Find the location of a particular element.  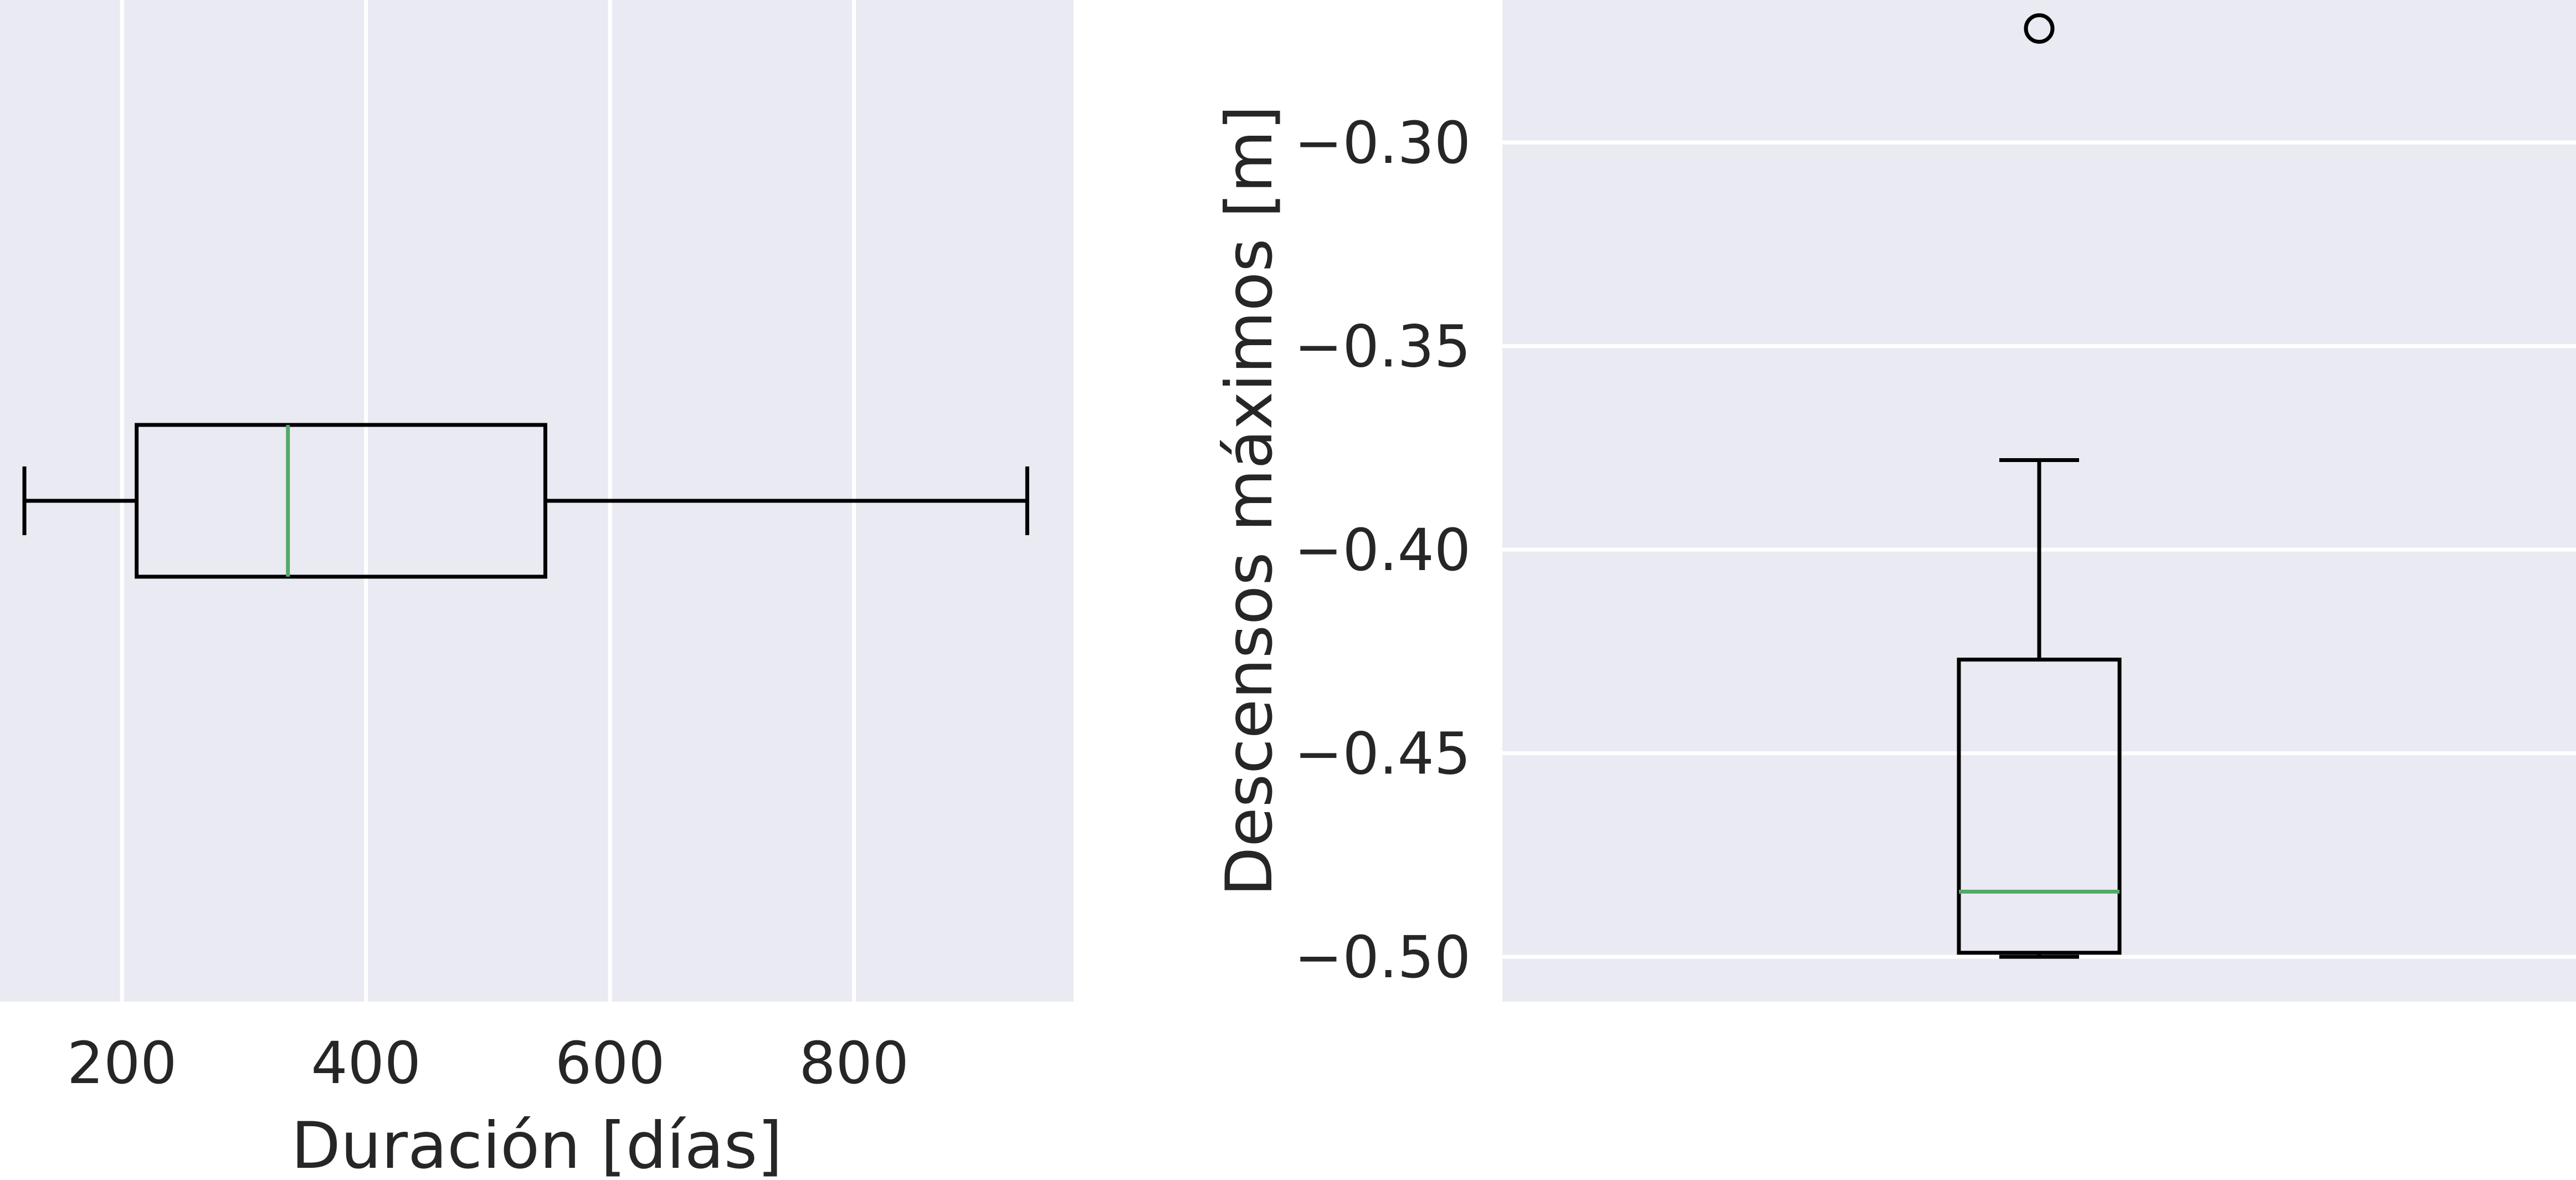

duration-x-axis-label: Duración [días] is located at coordinates (537, 1144).